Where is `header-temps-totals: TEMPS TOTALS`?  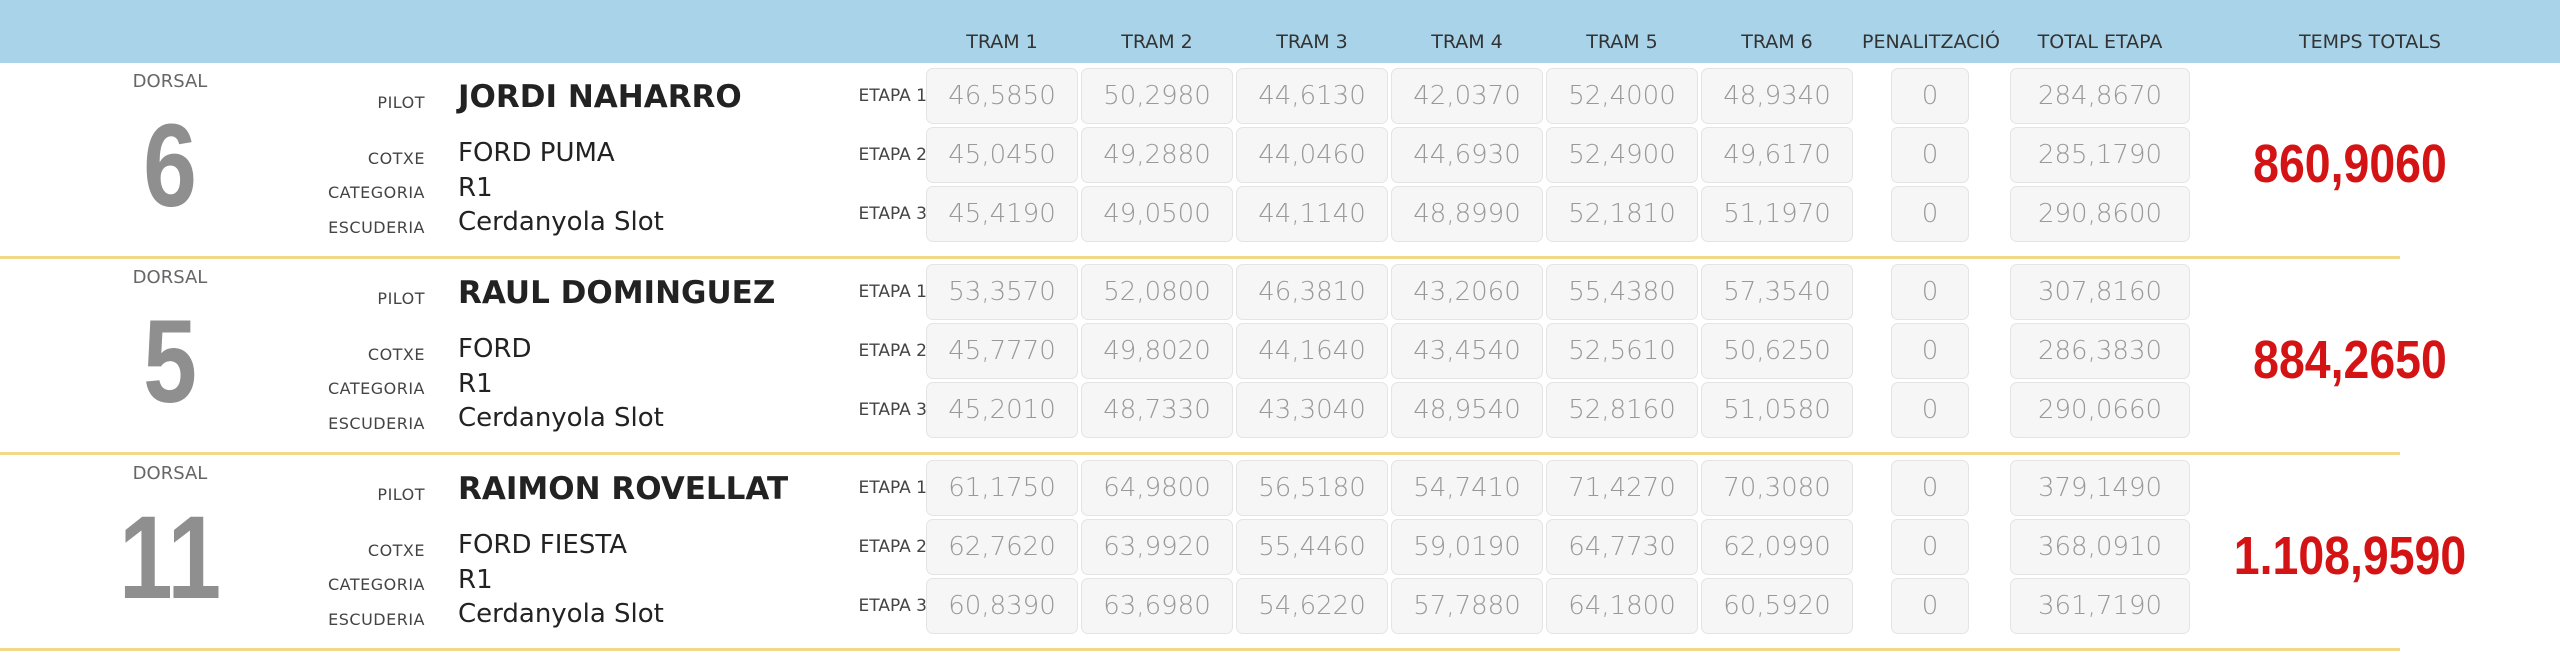 header-temps-totals: TEMPS TOTALS is located at coordinates (2370, 42).